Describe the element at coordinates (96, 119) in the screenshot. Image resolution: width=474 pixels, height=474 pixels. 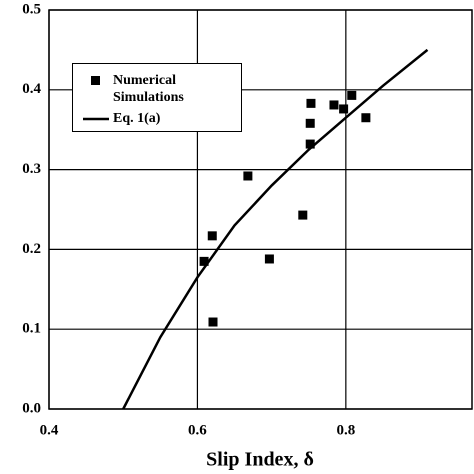
I see `legend-line` at that location.